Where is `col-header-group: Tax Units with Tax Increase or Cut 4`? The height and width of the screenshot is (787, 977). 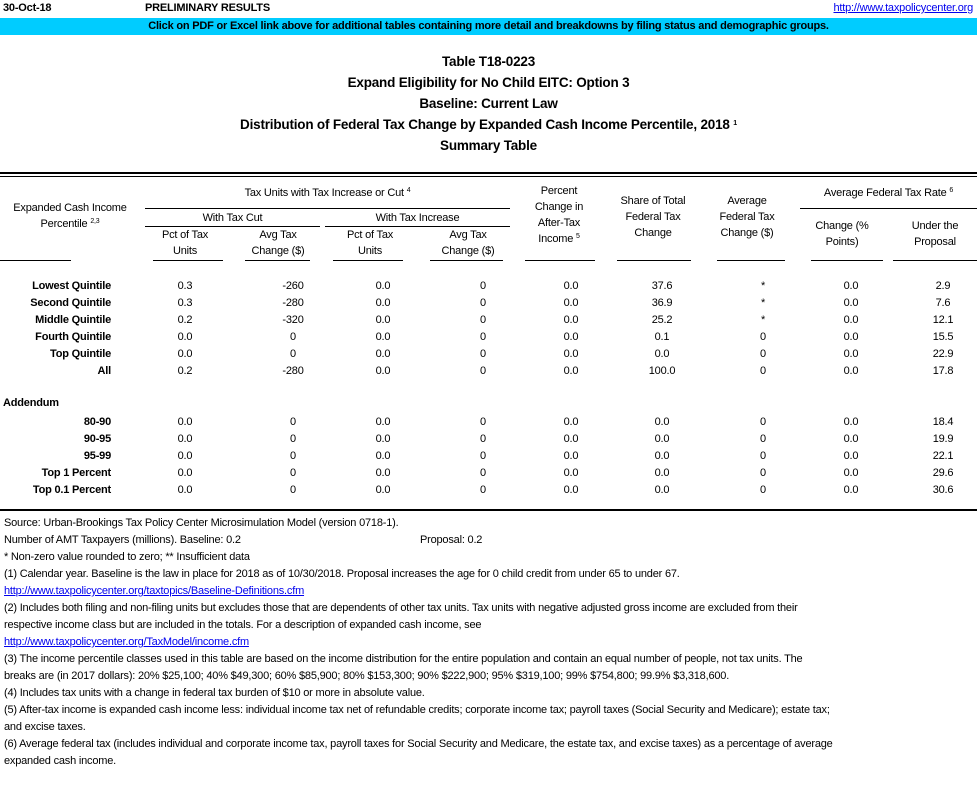
col-header-group: Tax Units with Tax Increase or Cut 4 is located at coordinates (327, 193).